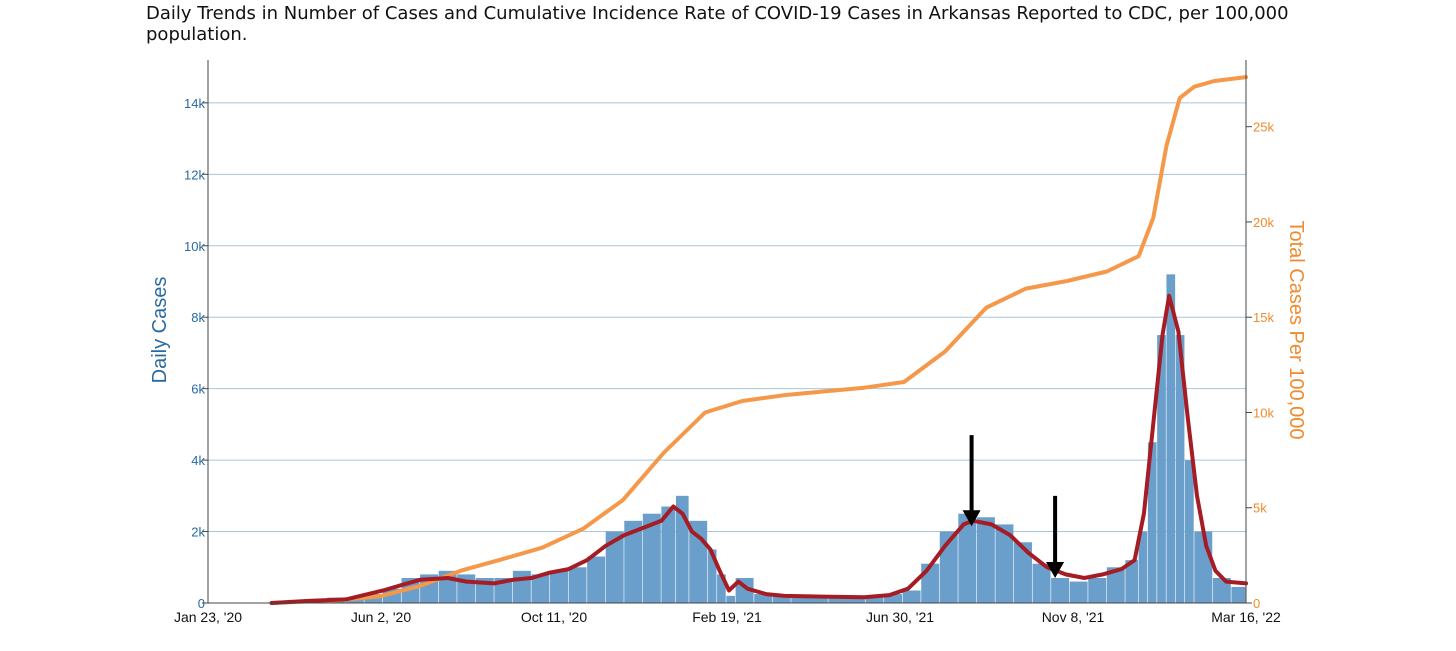 This screenshot has height=651, width=1456. What do you see at coordinates (1263, 222) in the screenshot?
I see `y-tick-label-right: 20k` at bounding box center [1263, 222].